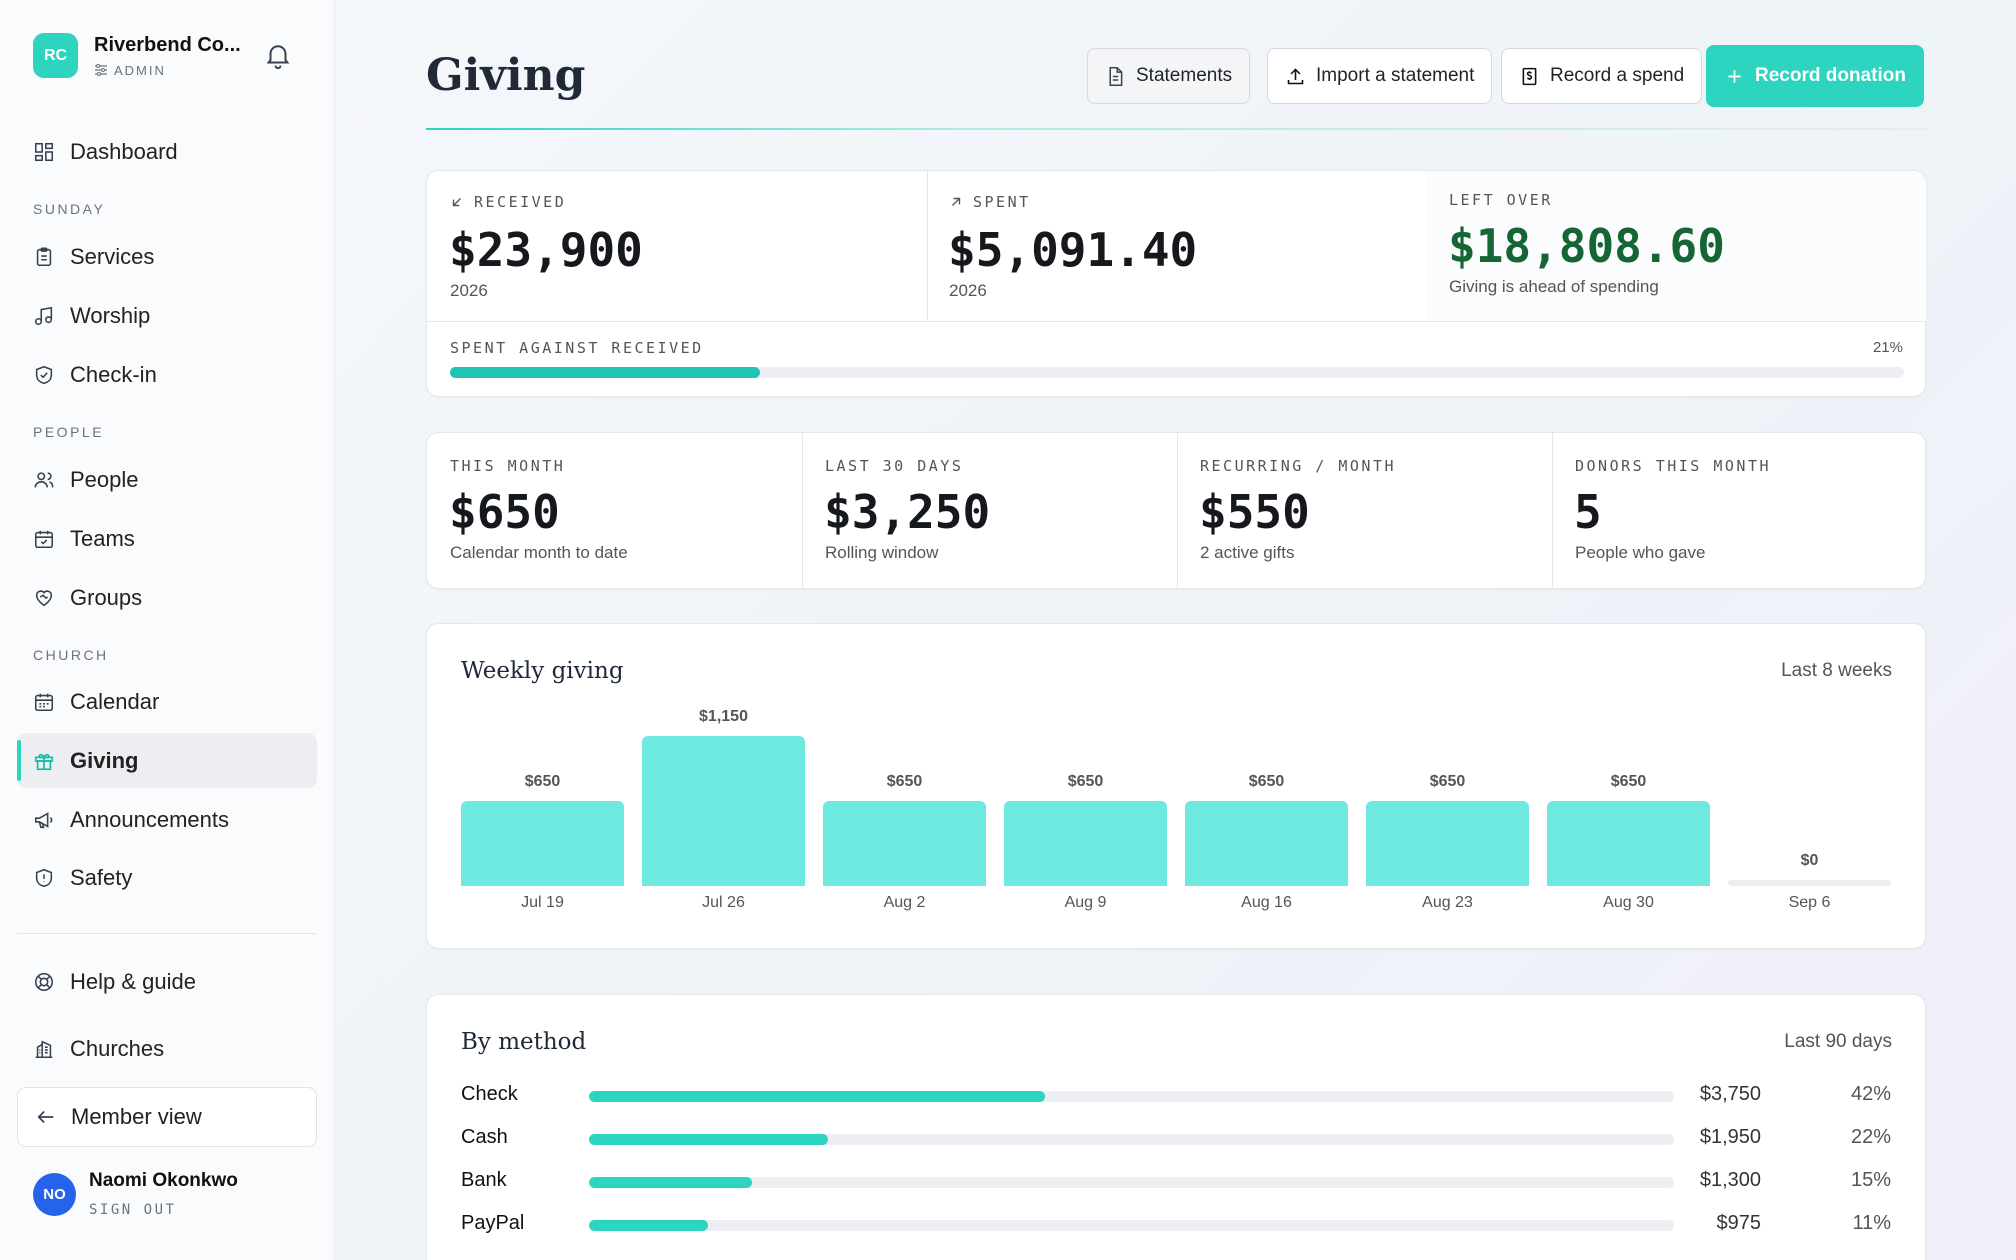 Image resolution: width=2016 pixels, height=1260 pixels. Describe the element at coordinates (723, 716) in the screenshot. I see `bar-value-label: $1,150` at that location.